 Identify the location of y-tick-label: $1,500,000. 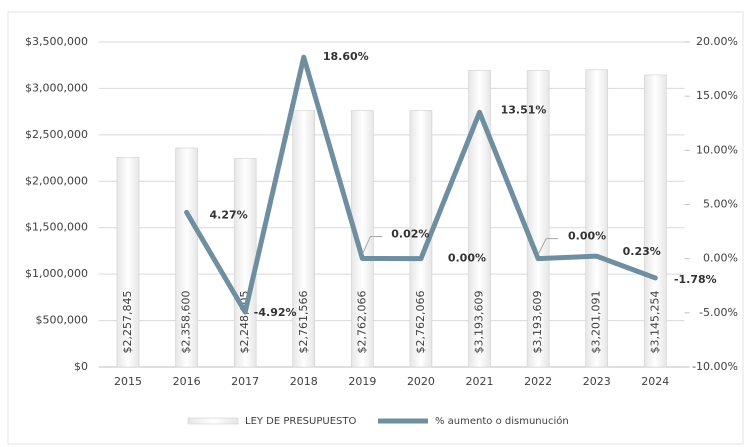
(56, 227).